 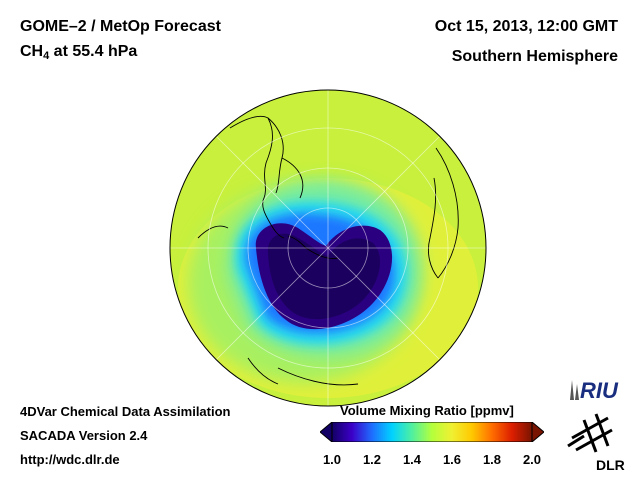 What do you see at coordinates (70, 459) in the screenshot?
I see `footer-url: http://wdc.dlr.de` at bounding box center [70, 459].